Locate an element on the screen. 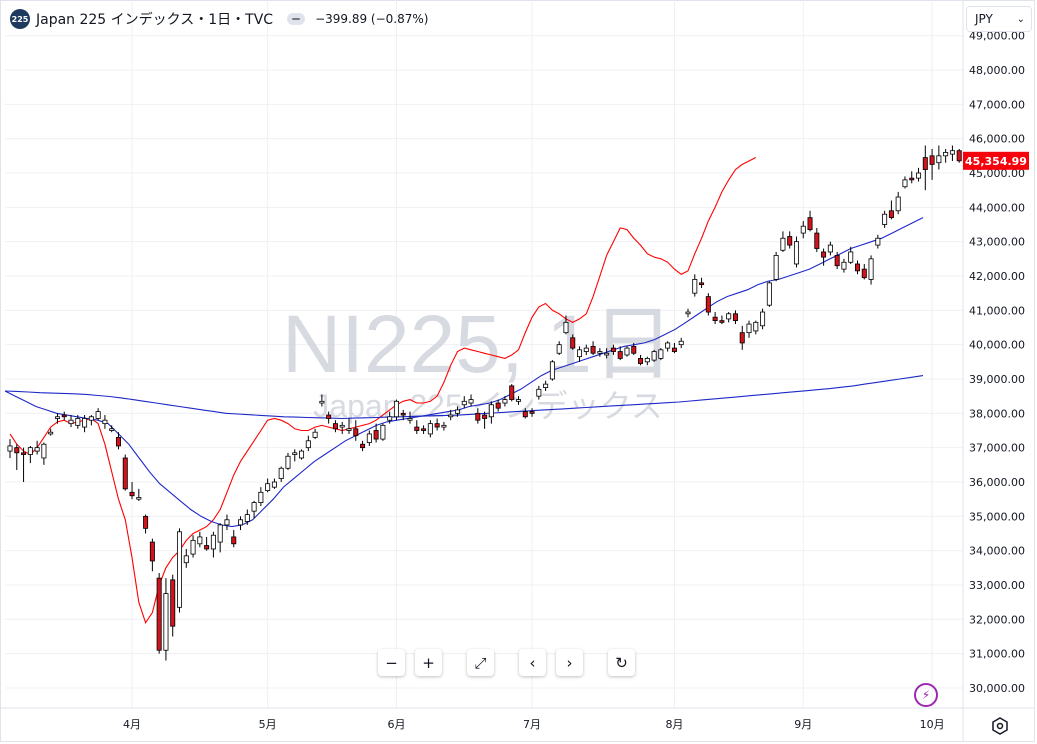 This screenshot has width=1037, height=744. y-tick-label: 47,000.00 is located at coordinates (997, 104).